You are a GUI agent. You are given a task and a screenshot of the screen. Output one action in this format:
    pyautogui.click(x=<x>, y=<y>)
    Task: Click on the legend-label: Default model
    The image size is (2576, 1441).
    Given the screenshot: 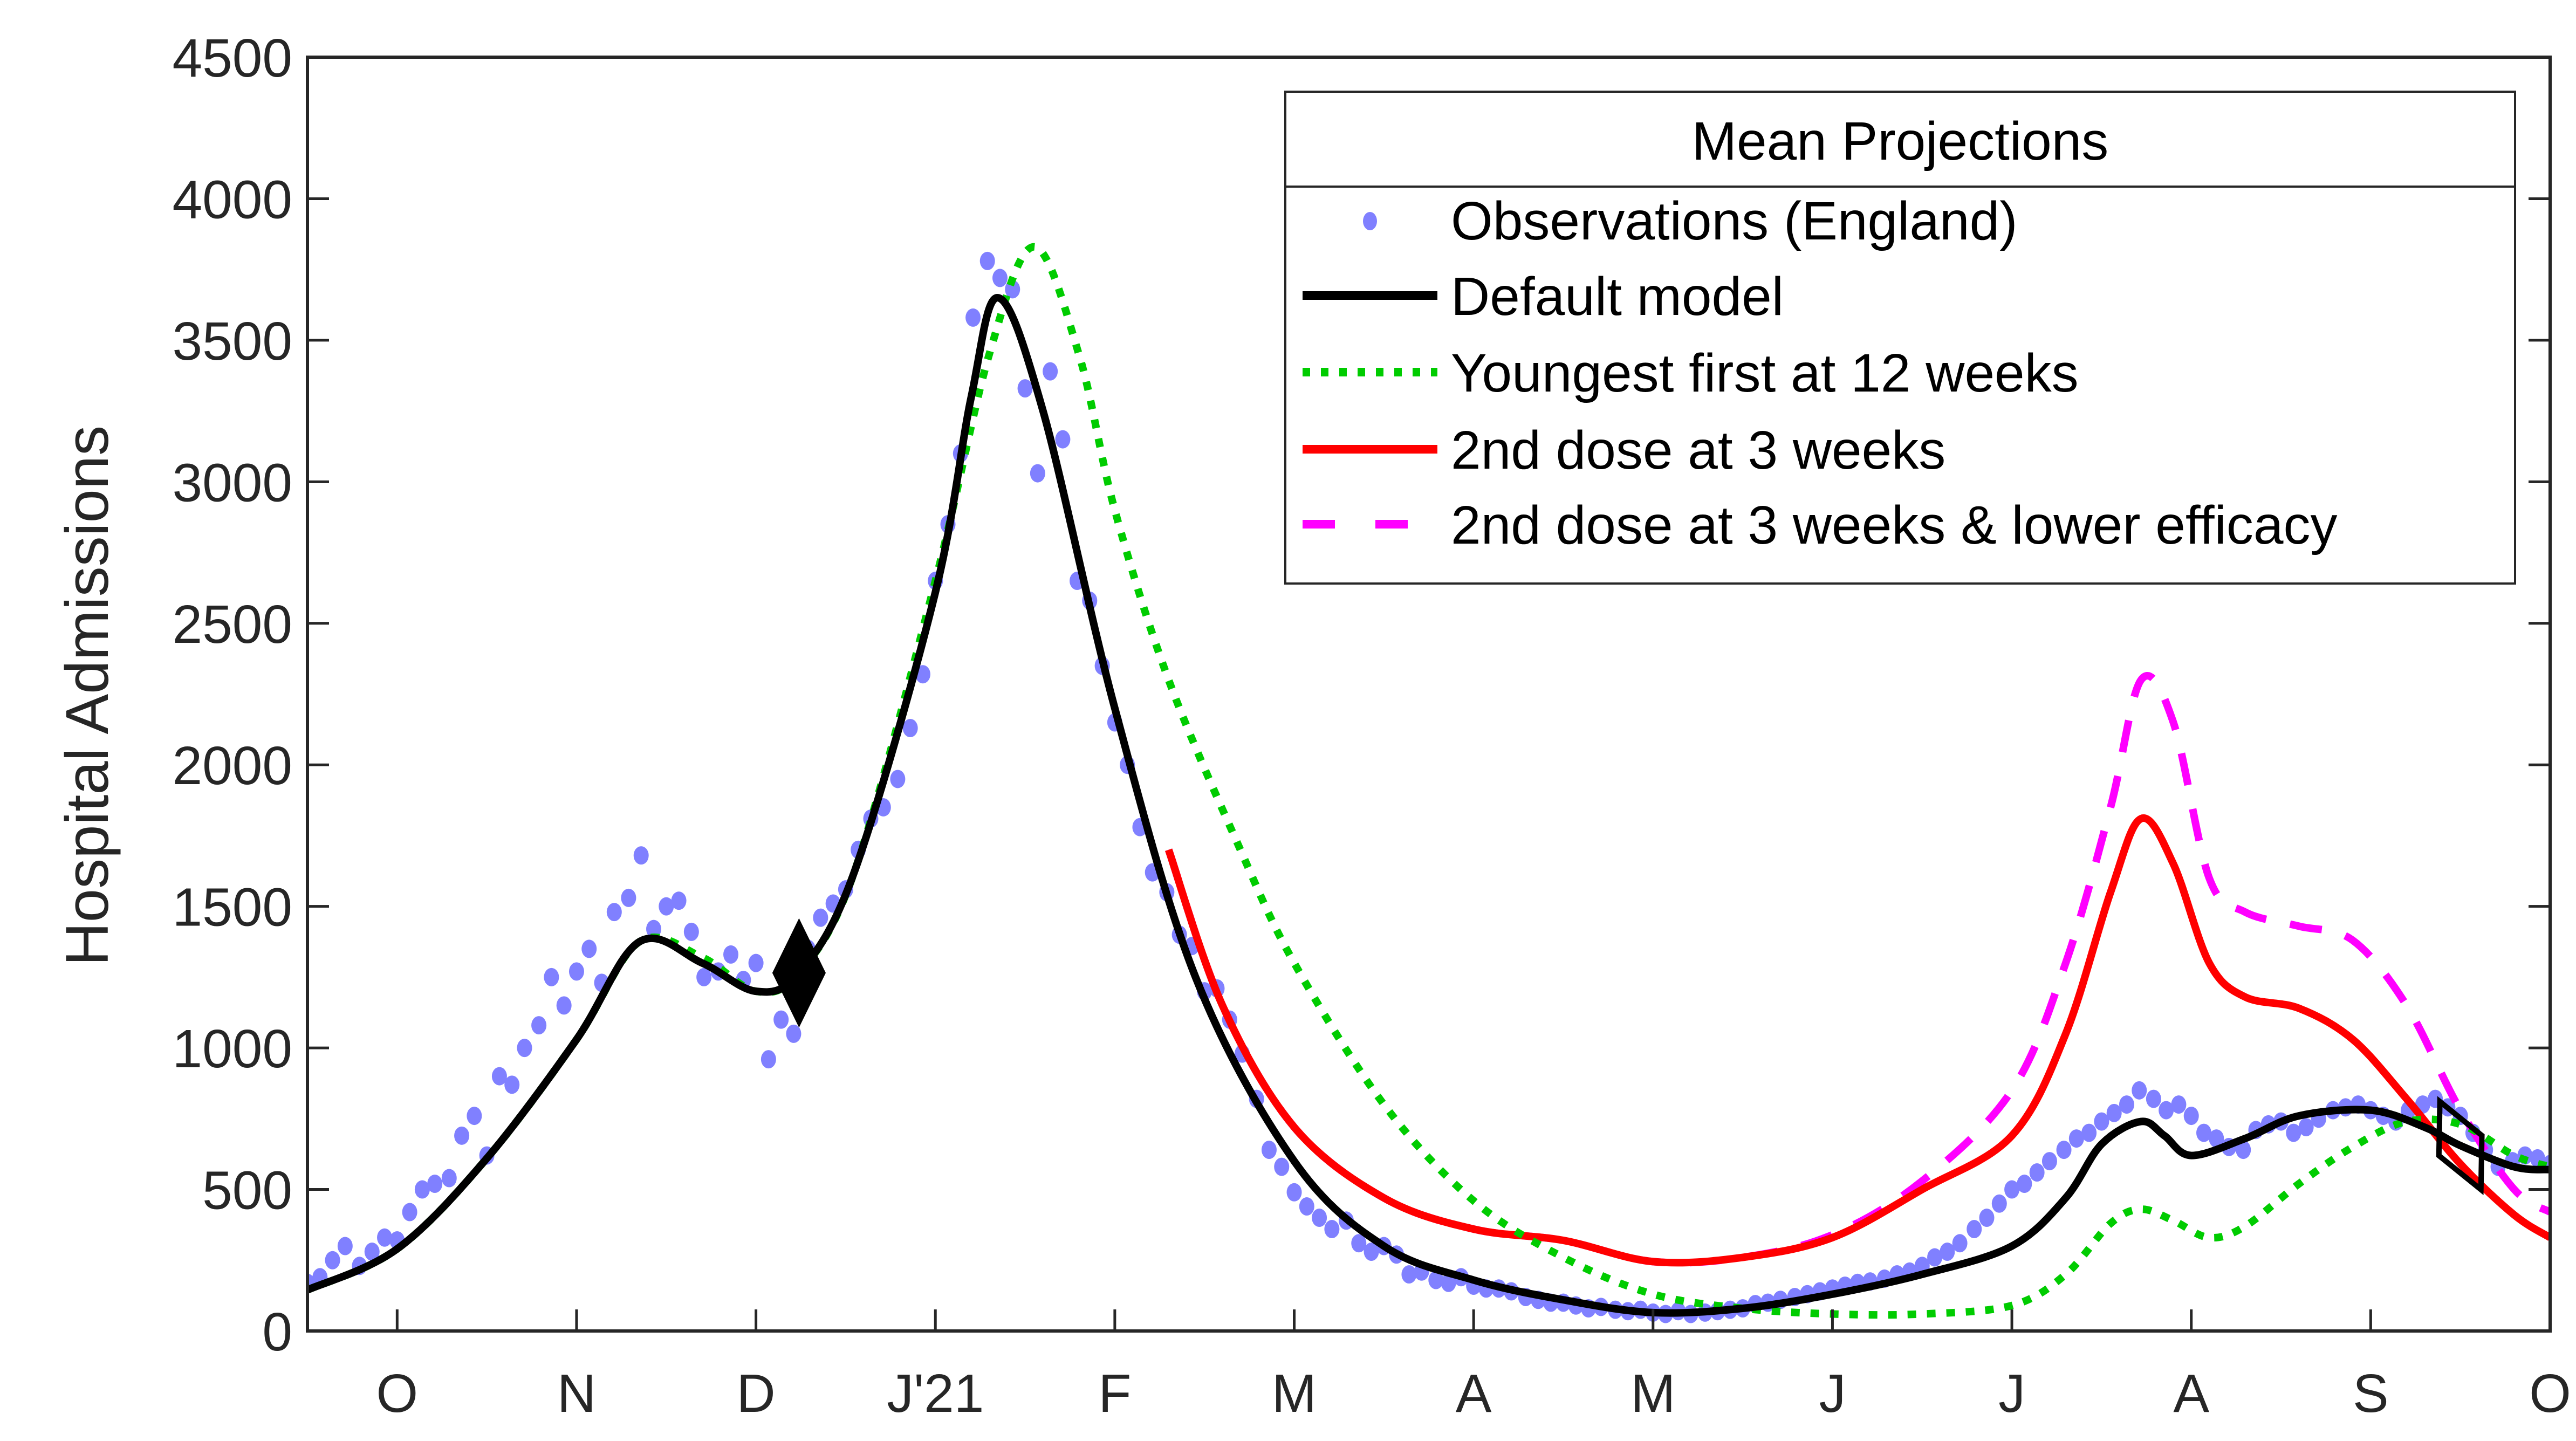 What is the action you would take?
    pyautogui.click(x=1617, y=297)
    